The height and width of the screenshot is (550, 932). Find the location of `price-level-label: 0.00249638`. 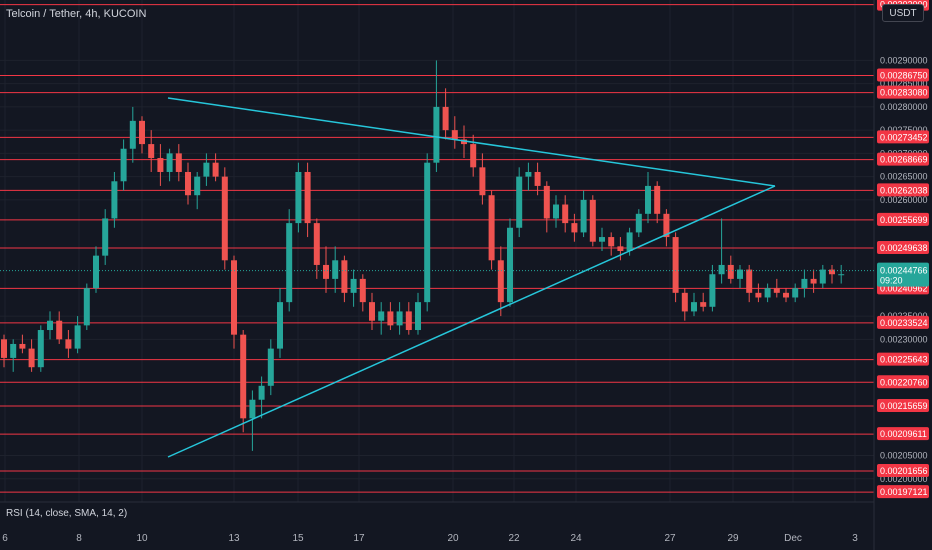

price-level-label: 0.00249638 is located at coordinates (904, 248).